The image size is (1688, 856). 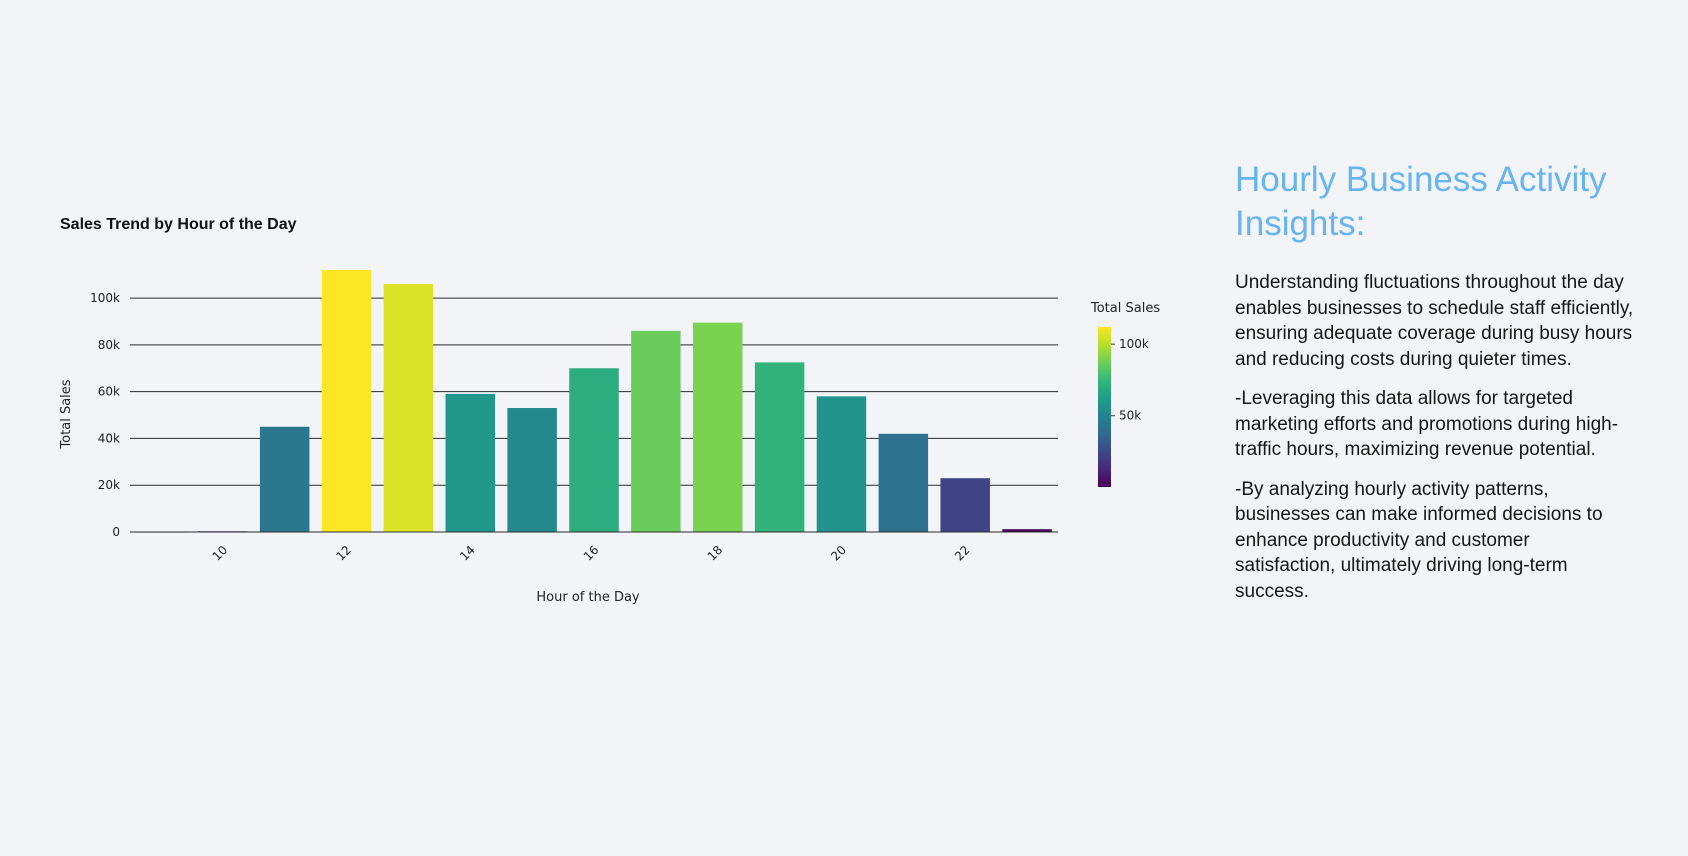 What do you see at coordinates (220, 553) in the screenshot?
I see `x-tick-label: 10` at bounding box center [220, 553].